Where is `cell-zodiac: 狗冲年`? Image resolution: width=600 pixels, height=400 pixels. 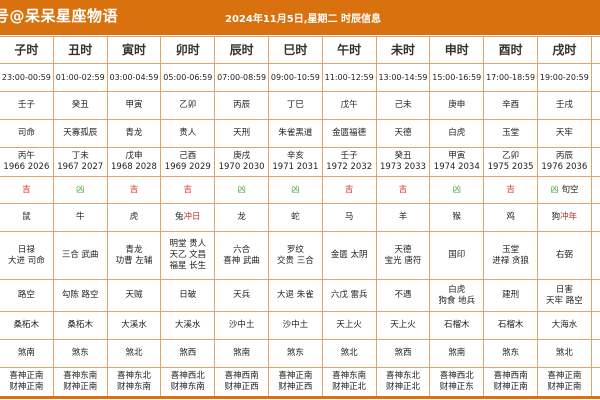
cell-zodiac: 狗冲年 is located at coordinates (564, 217).